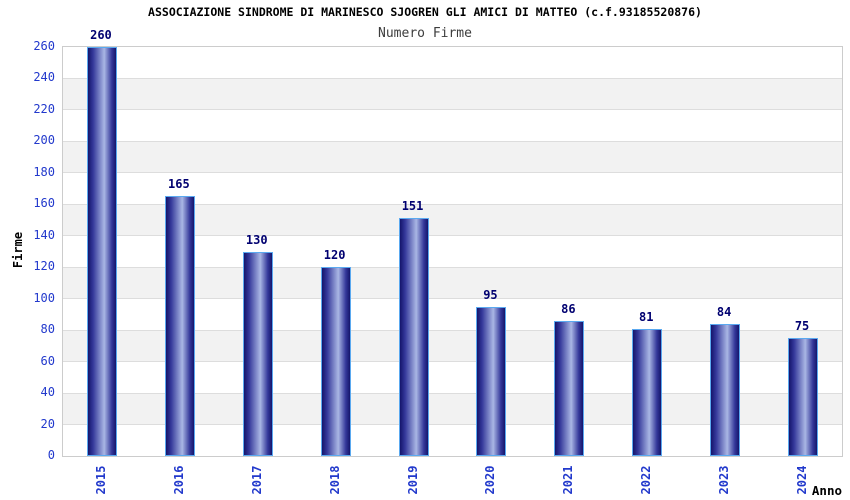 Image resolution: width=850 pixels, height=500 pixels. I want to click on x-tick-label: 2015, so click(100, 480).